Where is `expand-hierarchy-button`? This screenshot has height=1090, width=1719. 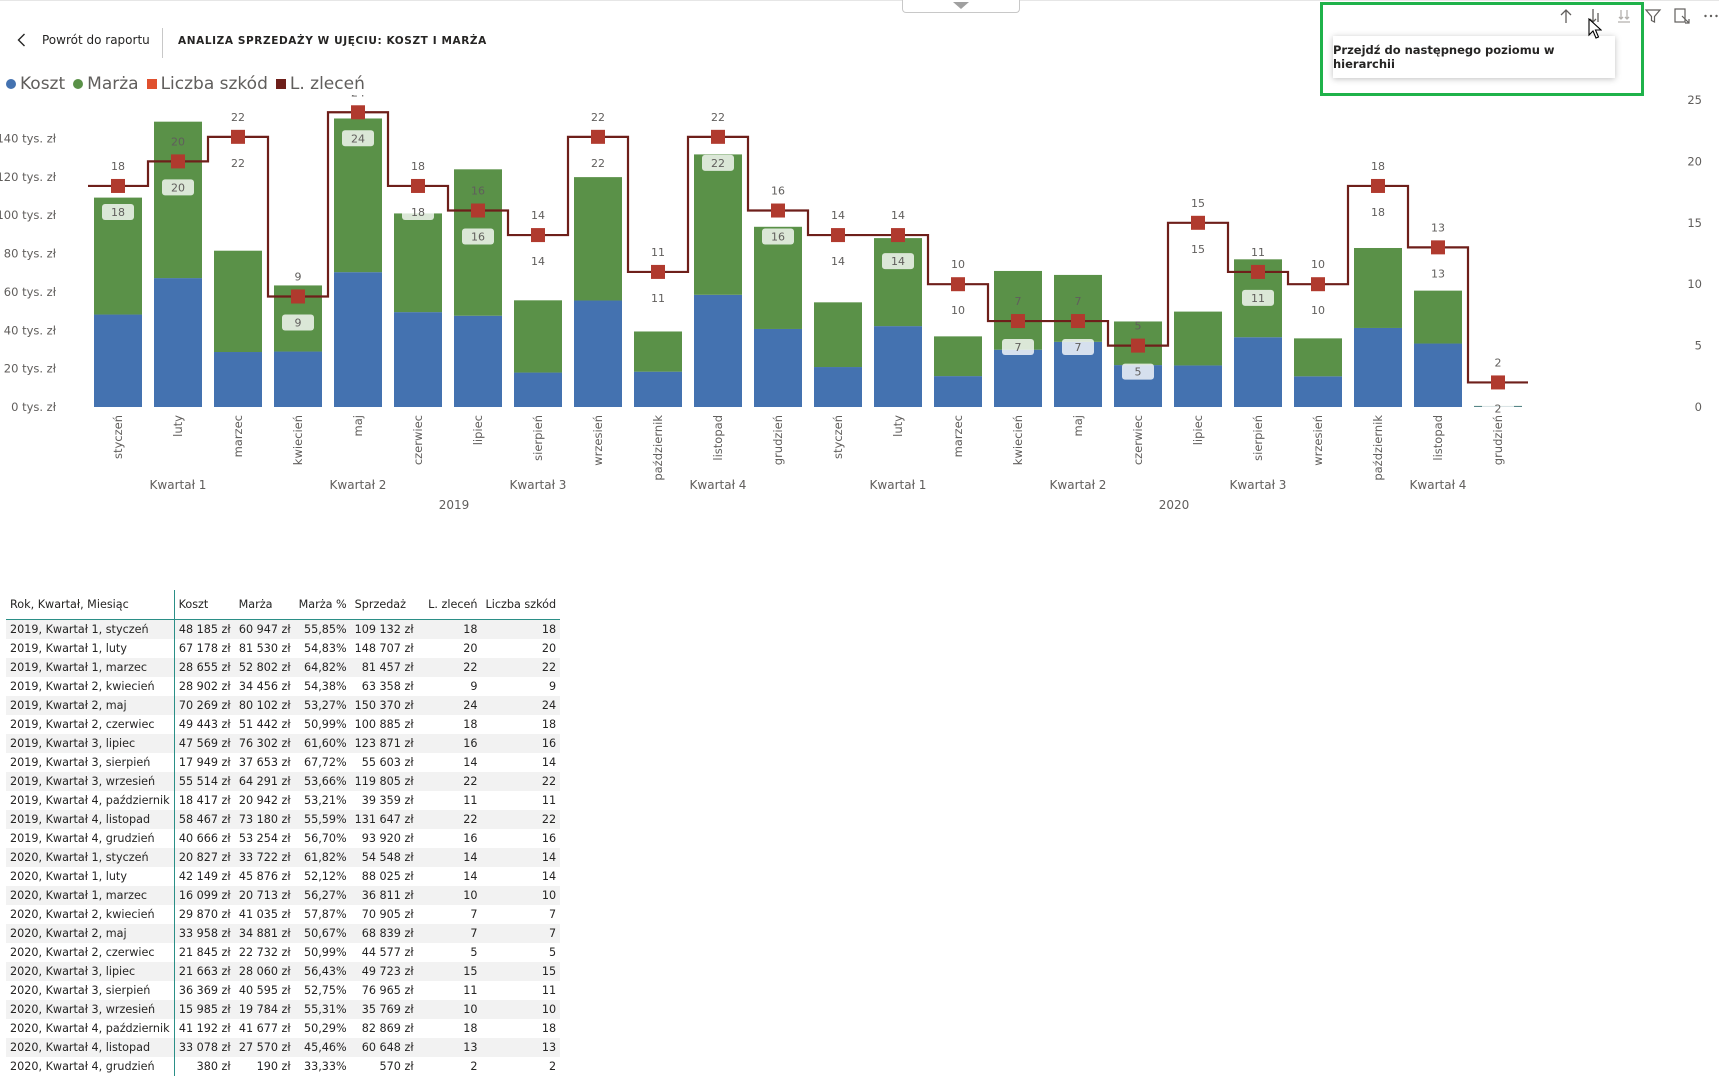
expand-hierarchy-button is located at coordinates (1624, 16).